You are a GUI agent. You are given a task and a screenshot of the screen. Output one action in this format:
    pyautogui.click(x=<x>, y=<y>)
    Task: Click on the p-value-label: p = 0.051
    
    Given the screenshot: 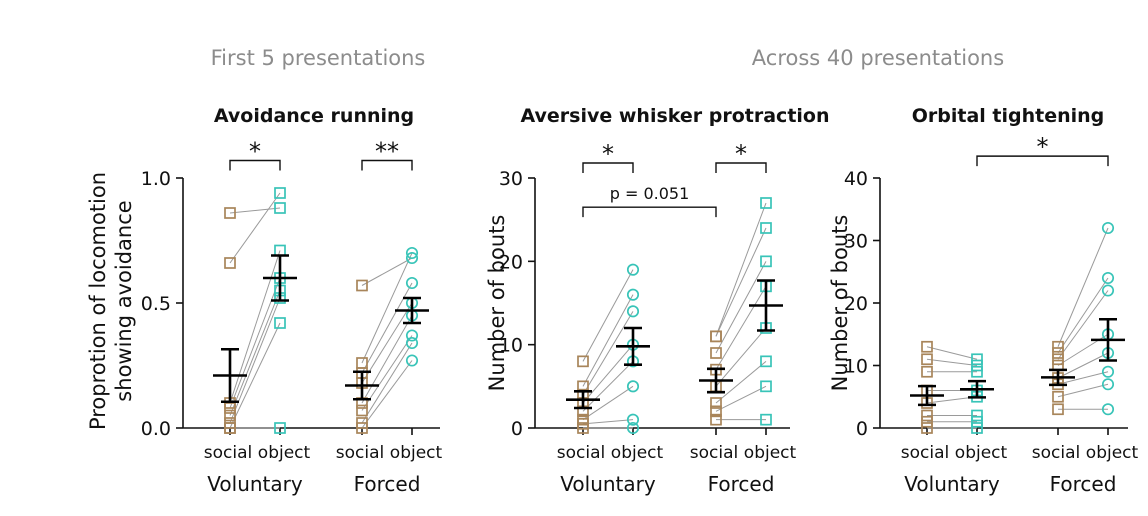 What is the action you would take?
    pyautogui.click(x=650, y=193)
    